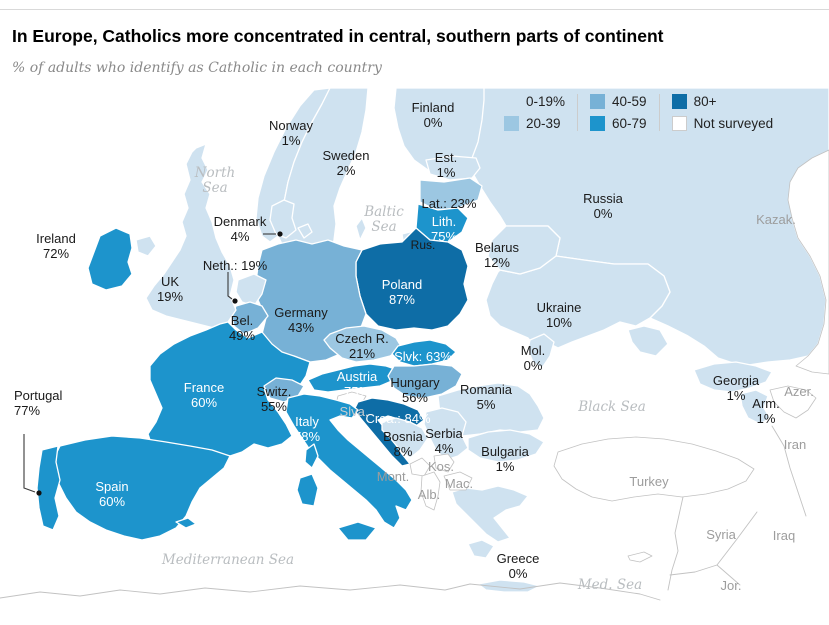  What do you see at coordinates (229, 389) in the screenshot?
I see `country-shape-france` at bounding box center [229, 389].